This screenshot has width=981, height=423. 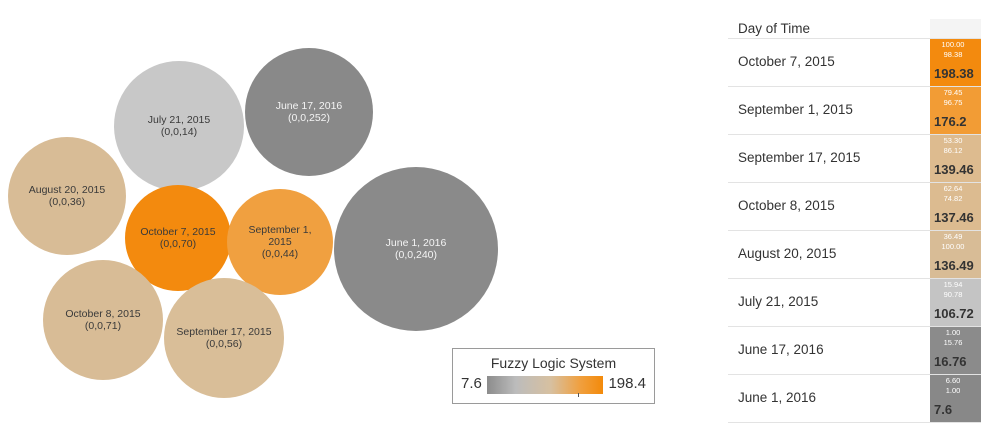 I want to click on value-2: 90.78, so click(x=953, y=294).